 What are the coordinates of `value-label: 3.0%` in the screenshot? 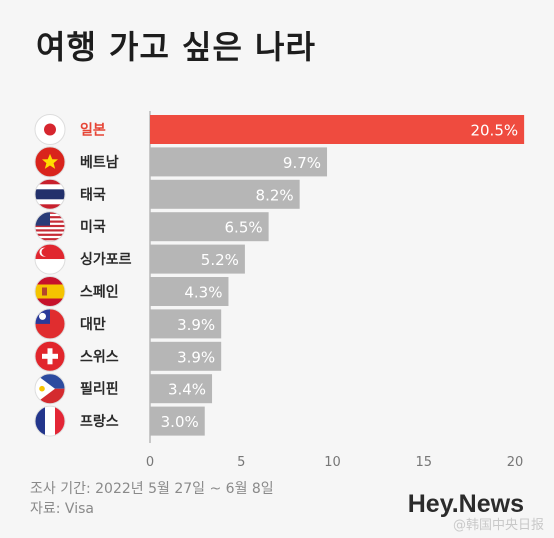 It's located at (180, 422).